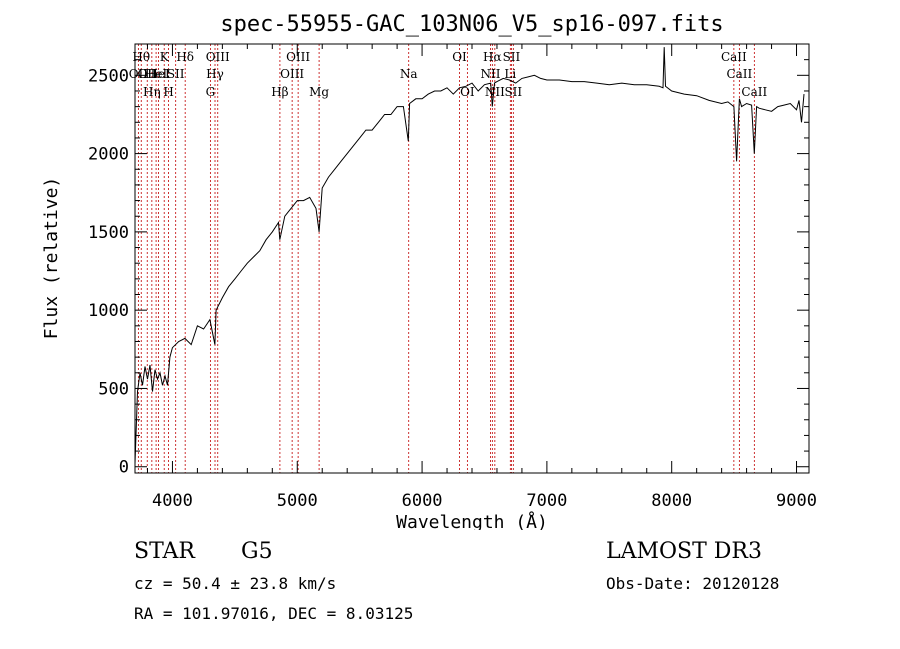 This screenshot has width=900, height=649. Describe the element at coordinates (185, 57) in the screenshot. I see `line-label: Hδ` at that location.